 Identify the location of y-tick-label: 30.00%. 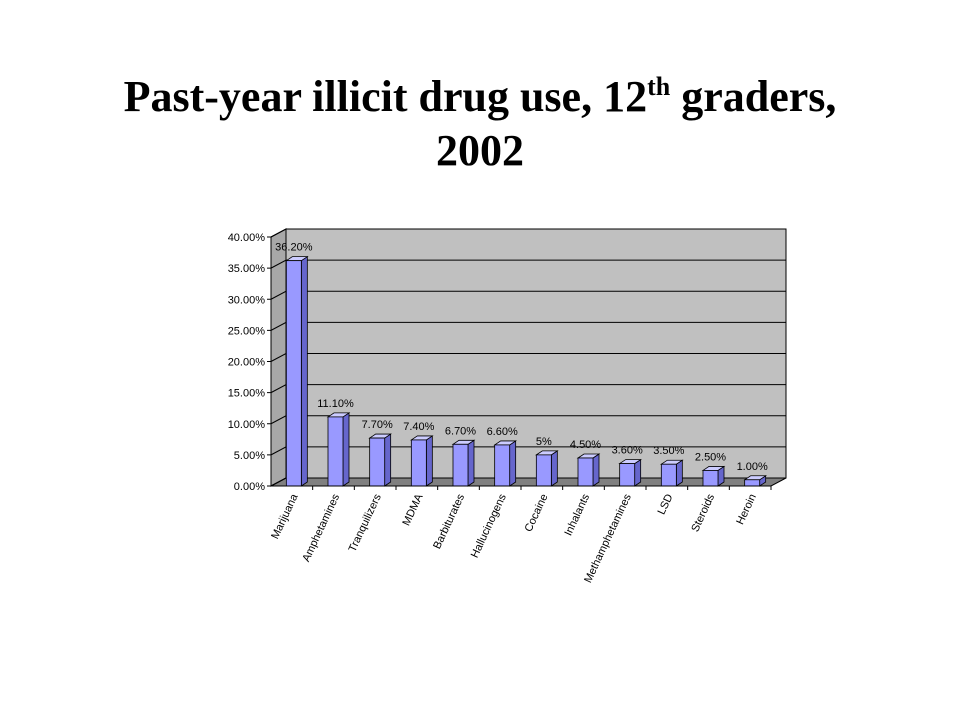
(247, 300).